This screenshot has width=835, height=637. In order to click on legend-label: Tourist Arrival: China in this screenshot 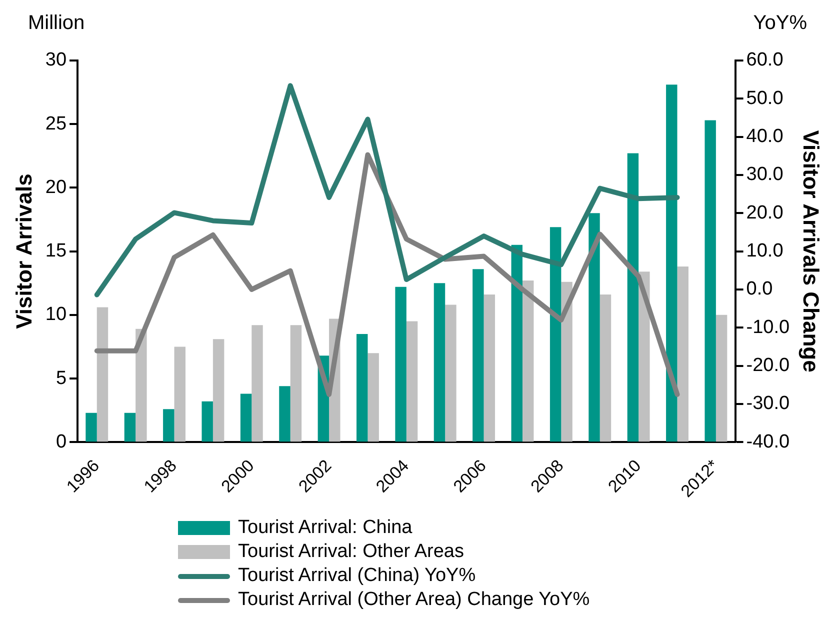, I will do `click(325, 528)`.